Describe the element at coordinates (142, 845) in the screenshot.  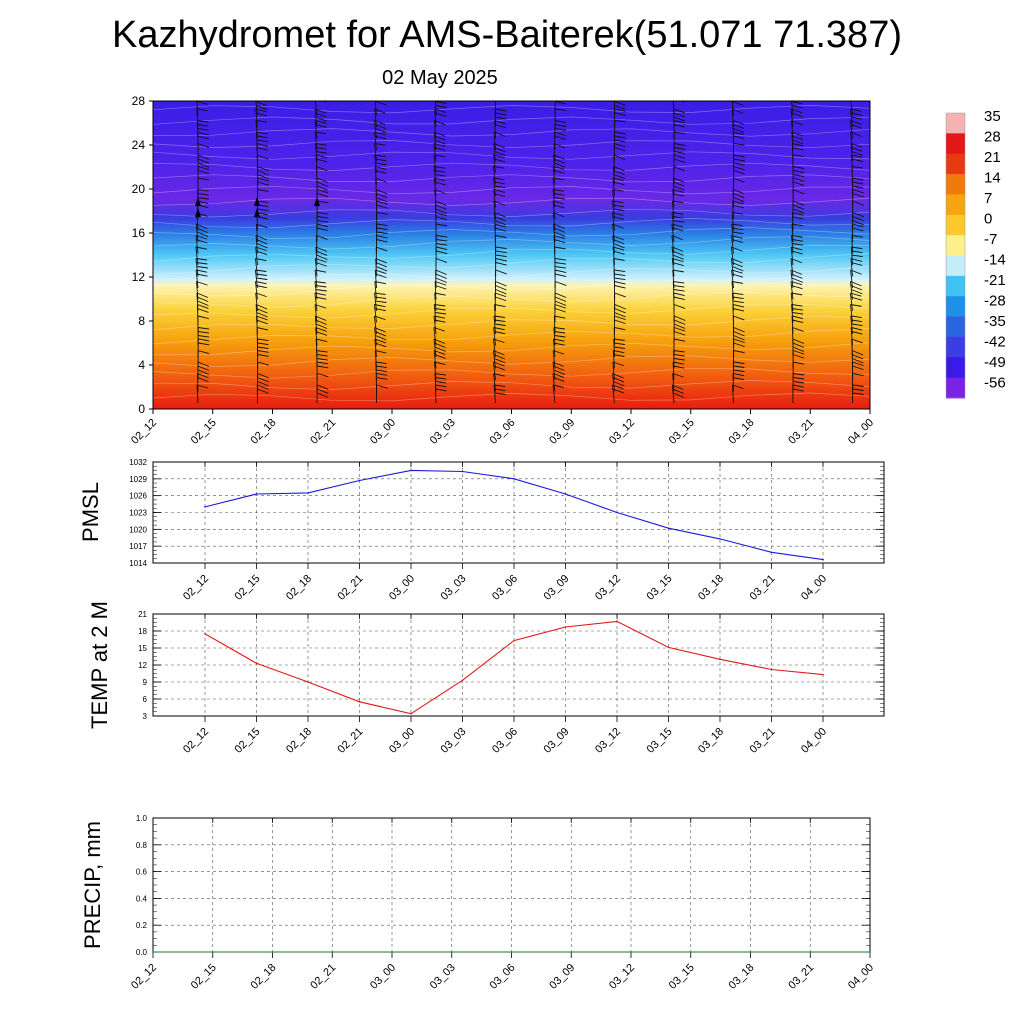
I see `y-tick-label: 0.8` at that location.